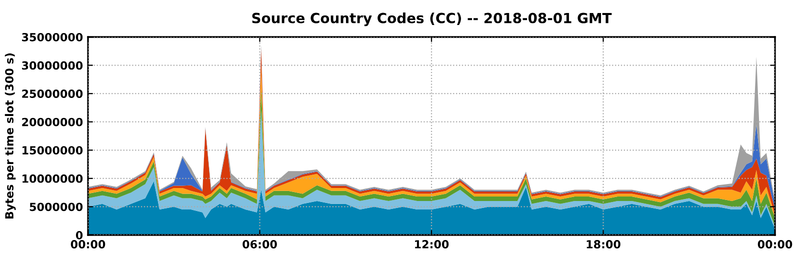  I want to click on y-axis-title: Bytes per time slot (300 s), so click(10, 135).